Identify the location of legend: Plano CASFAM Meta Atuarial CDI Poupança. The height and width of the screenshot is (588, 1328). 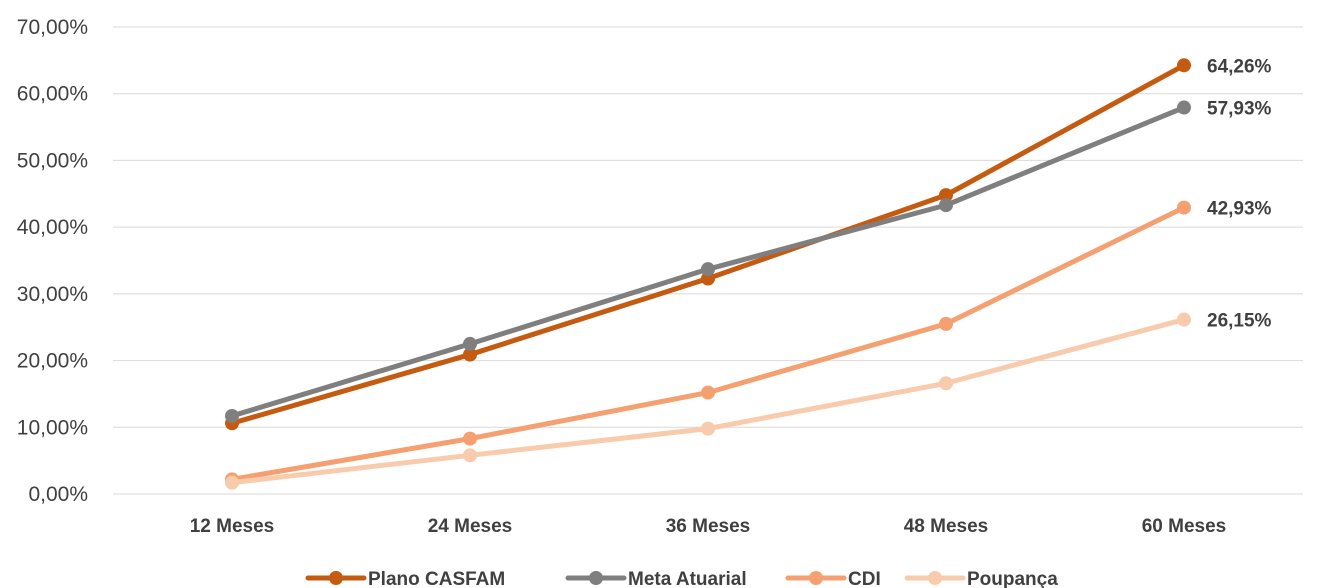
(681, 578).